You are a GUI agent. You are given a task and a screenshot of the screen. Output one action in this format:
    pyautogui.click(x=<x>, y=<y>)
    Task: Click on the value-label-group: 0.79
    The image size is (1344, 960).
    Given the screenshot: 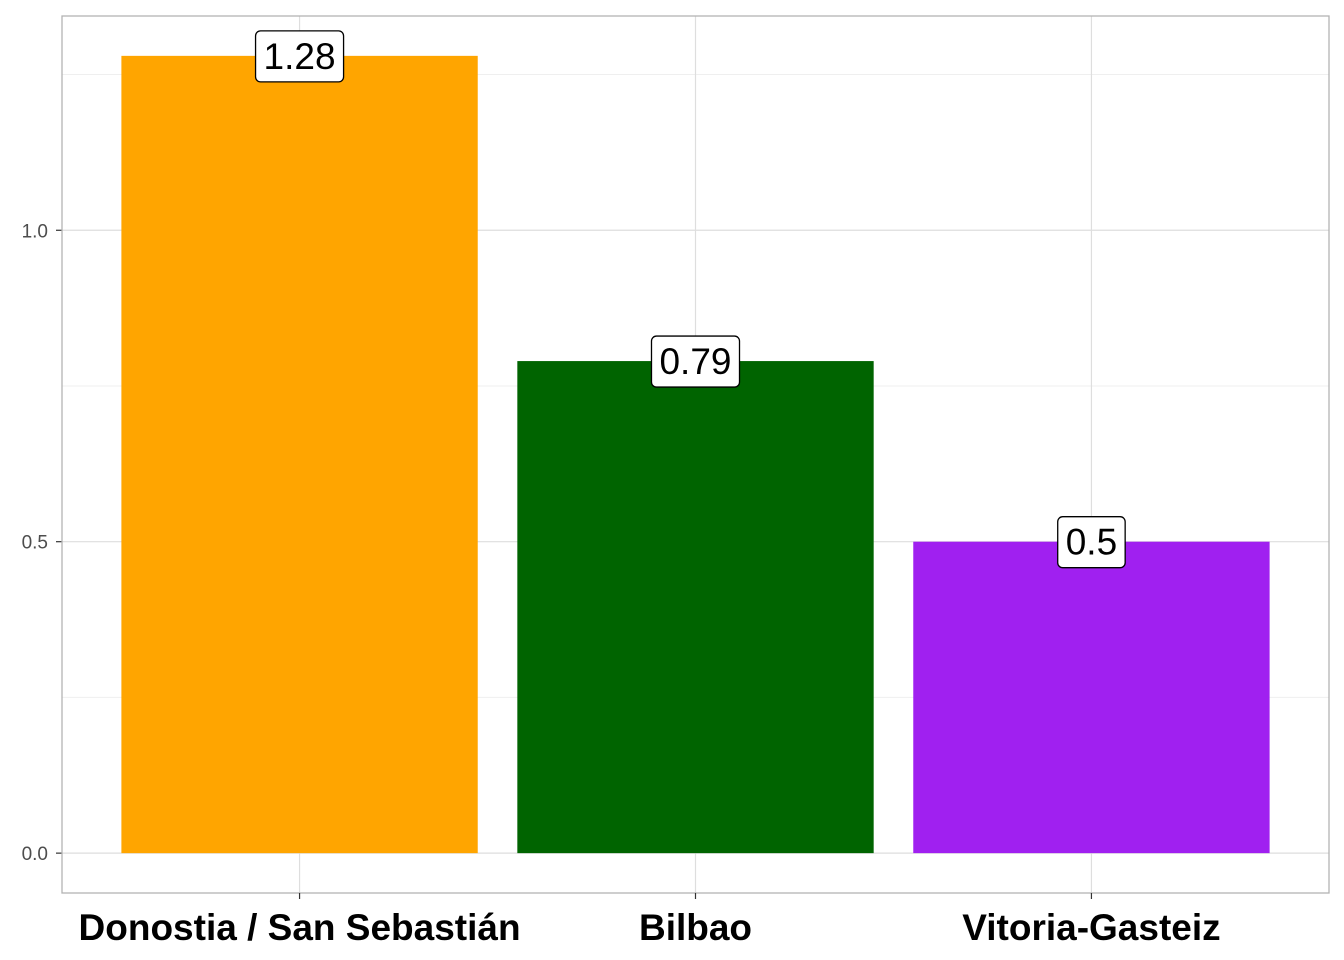 What is the action you would take?
    pyautogui.click(x=695, y=361)
    